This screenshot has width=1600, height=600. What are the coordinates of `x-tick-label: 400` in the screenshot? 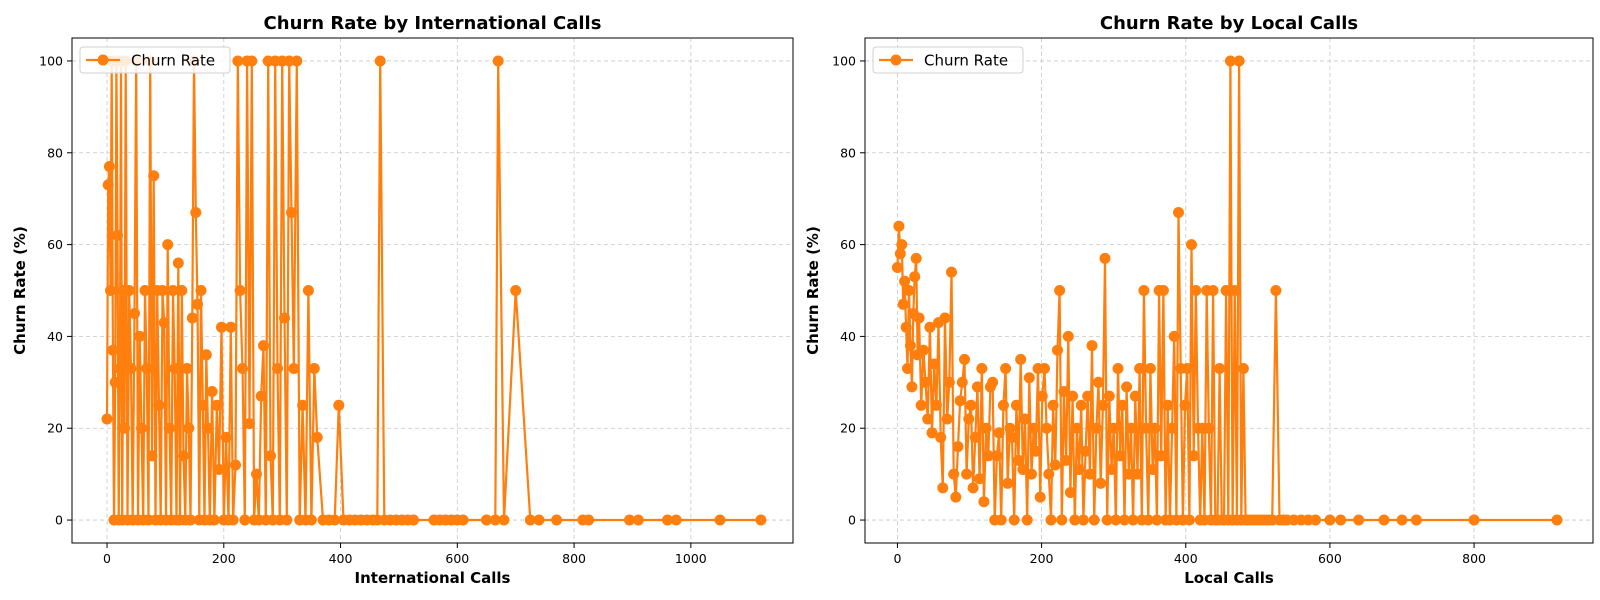 It's located at (341, 558).